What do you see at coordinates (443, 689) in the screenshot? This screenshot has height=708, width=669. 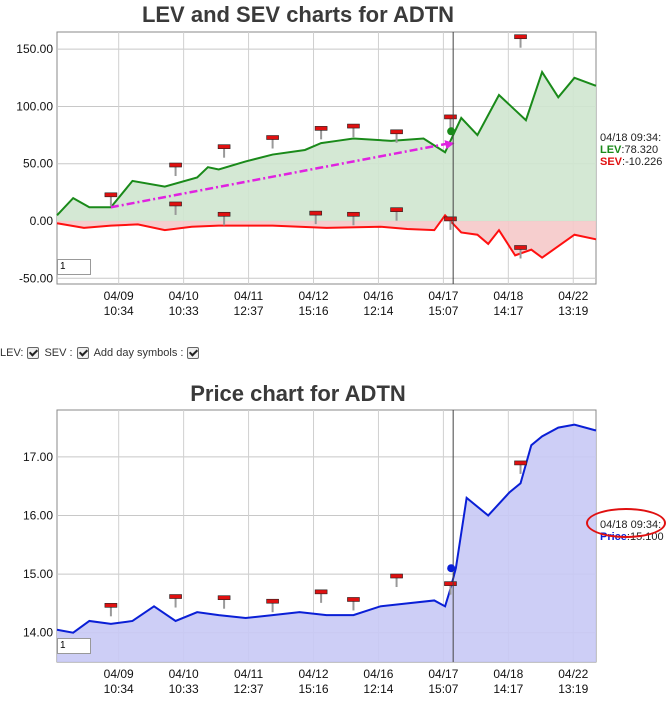 I see `price-x-tick-time: 15:07` at bounding box center [443, 689].